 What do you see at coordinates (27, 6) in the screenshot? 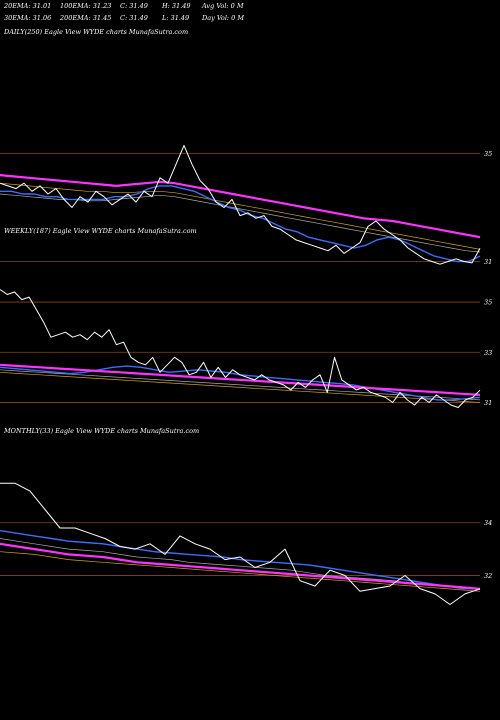
I see `header-ema20: 20EMA: 31.01` at bounding box center [27, 6].